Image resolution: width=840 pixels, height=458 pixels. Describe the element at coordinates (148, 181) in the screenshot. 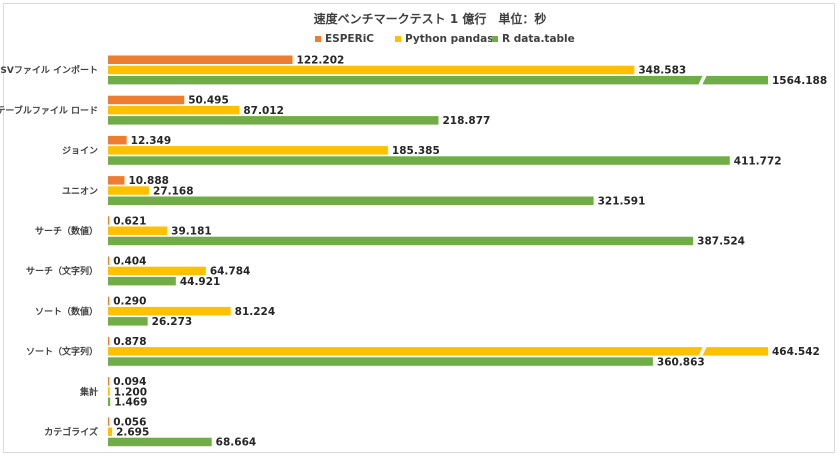

I see `data-label: 10.888` at that location.